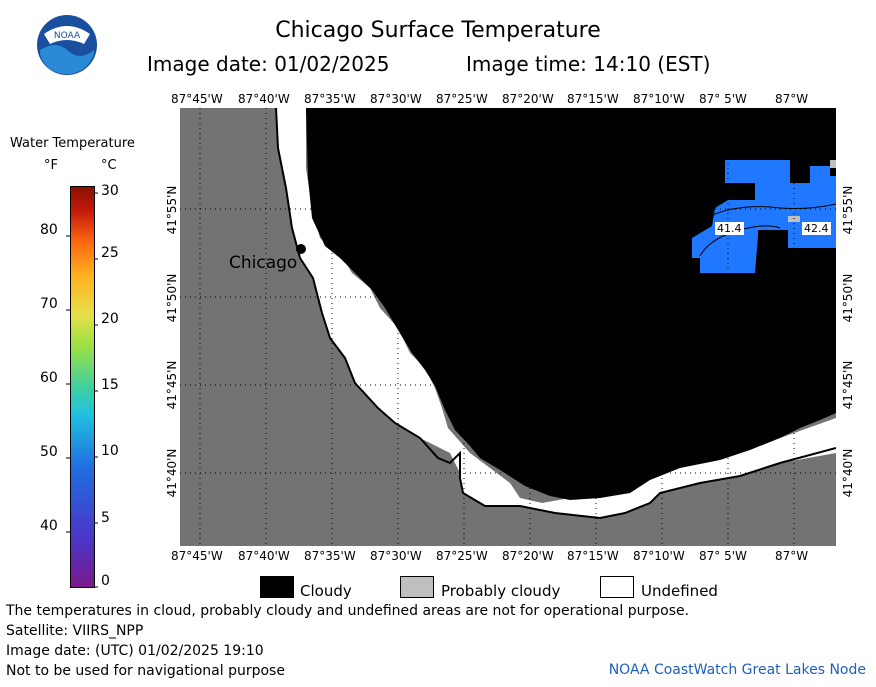 The image size is (876, 687). What do you see at coordinates (462, 99) in the screenshot?
I see `lon-label-top: 87°25'W` at bounding box center [462, 99].